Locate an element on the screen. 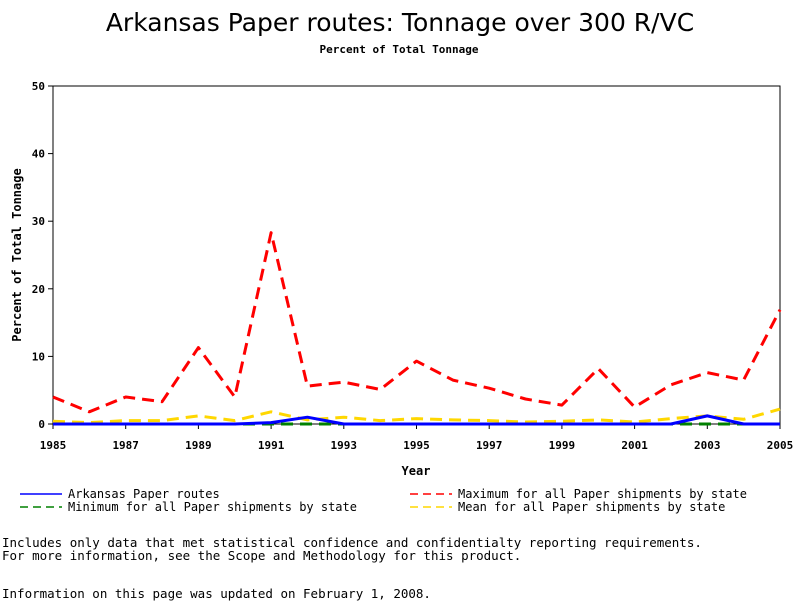 The width and height of the screenshot is (800, 601). y-tick-label: 0 is located at coordinates (41, 424).